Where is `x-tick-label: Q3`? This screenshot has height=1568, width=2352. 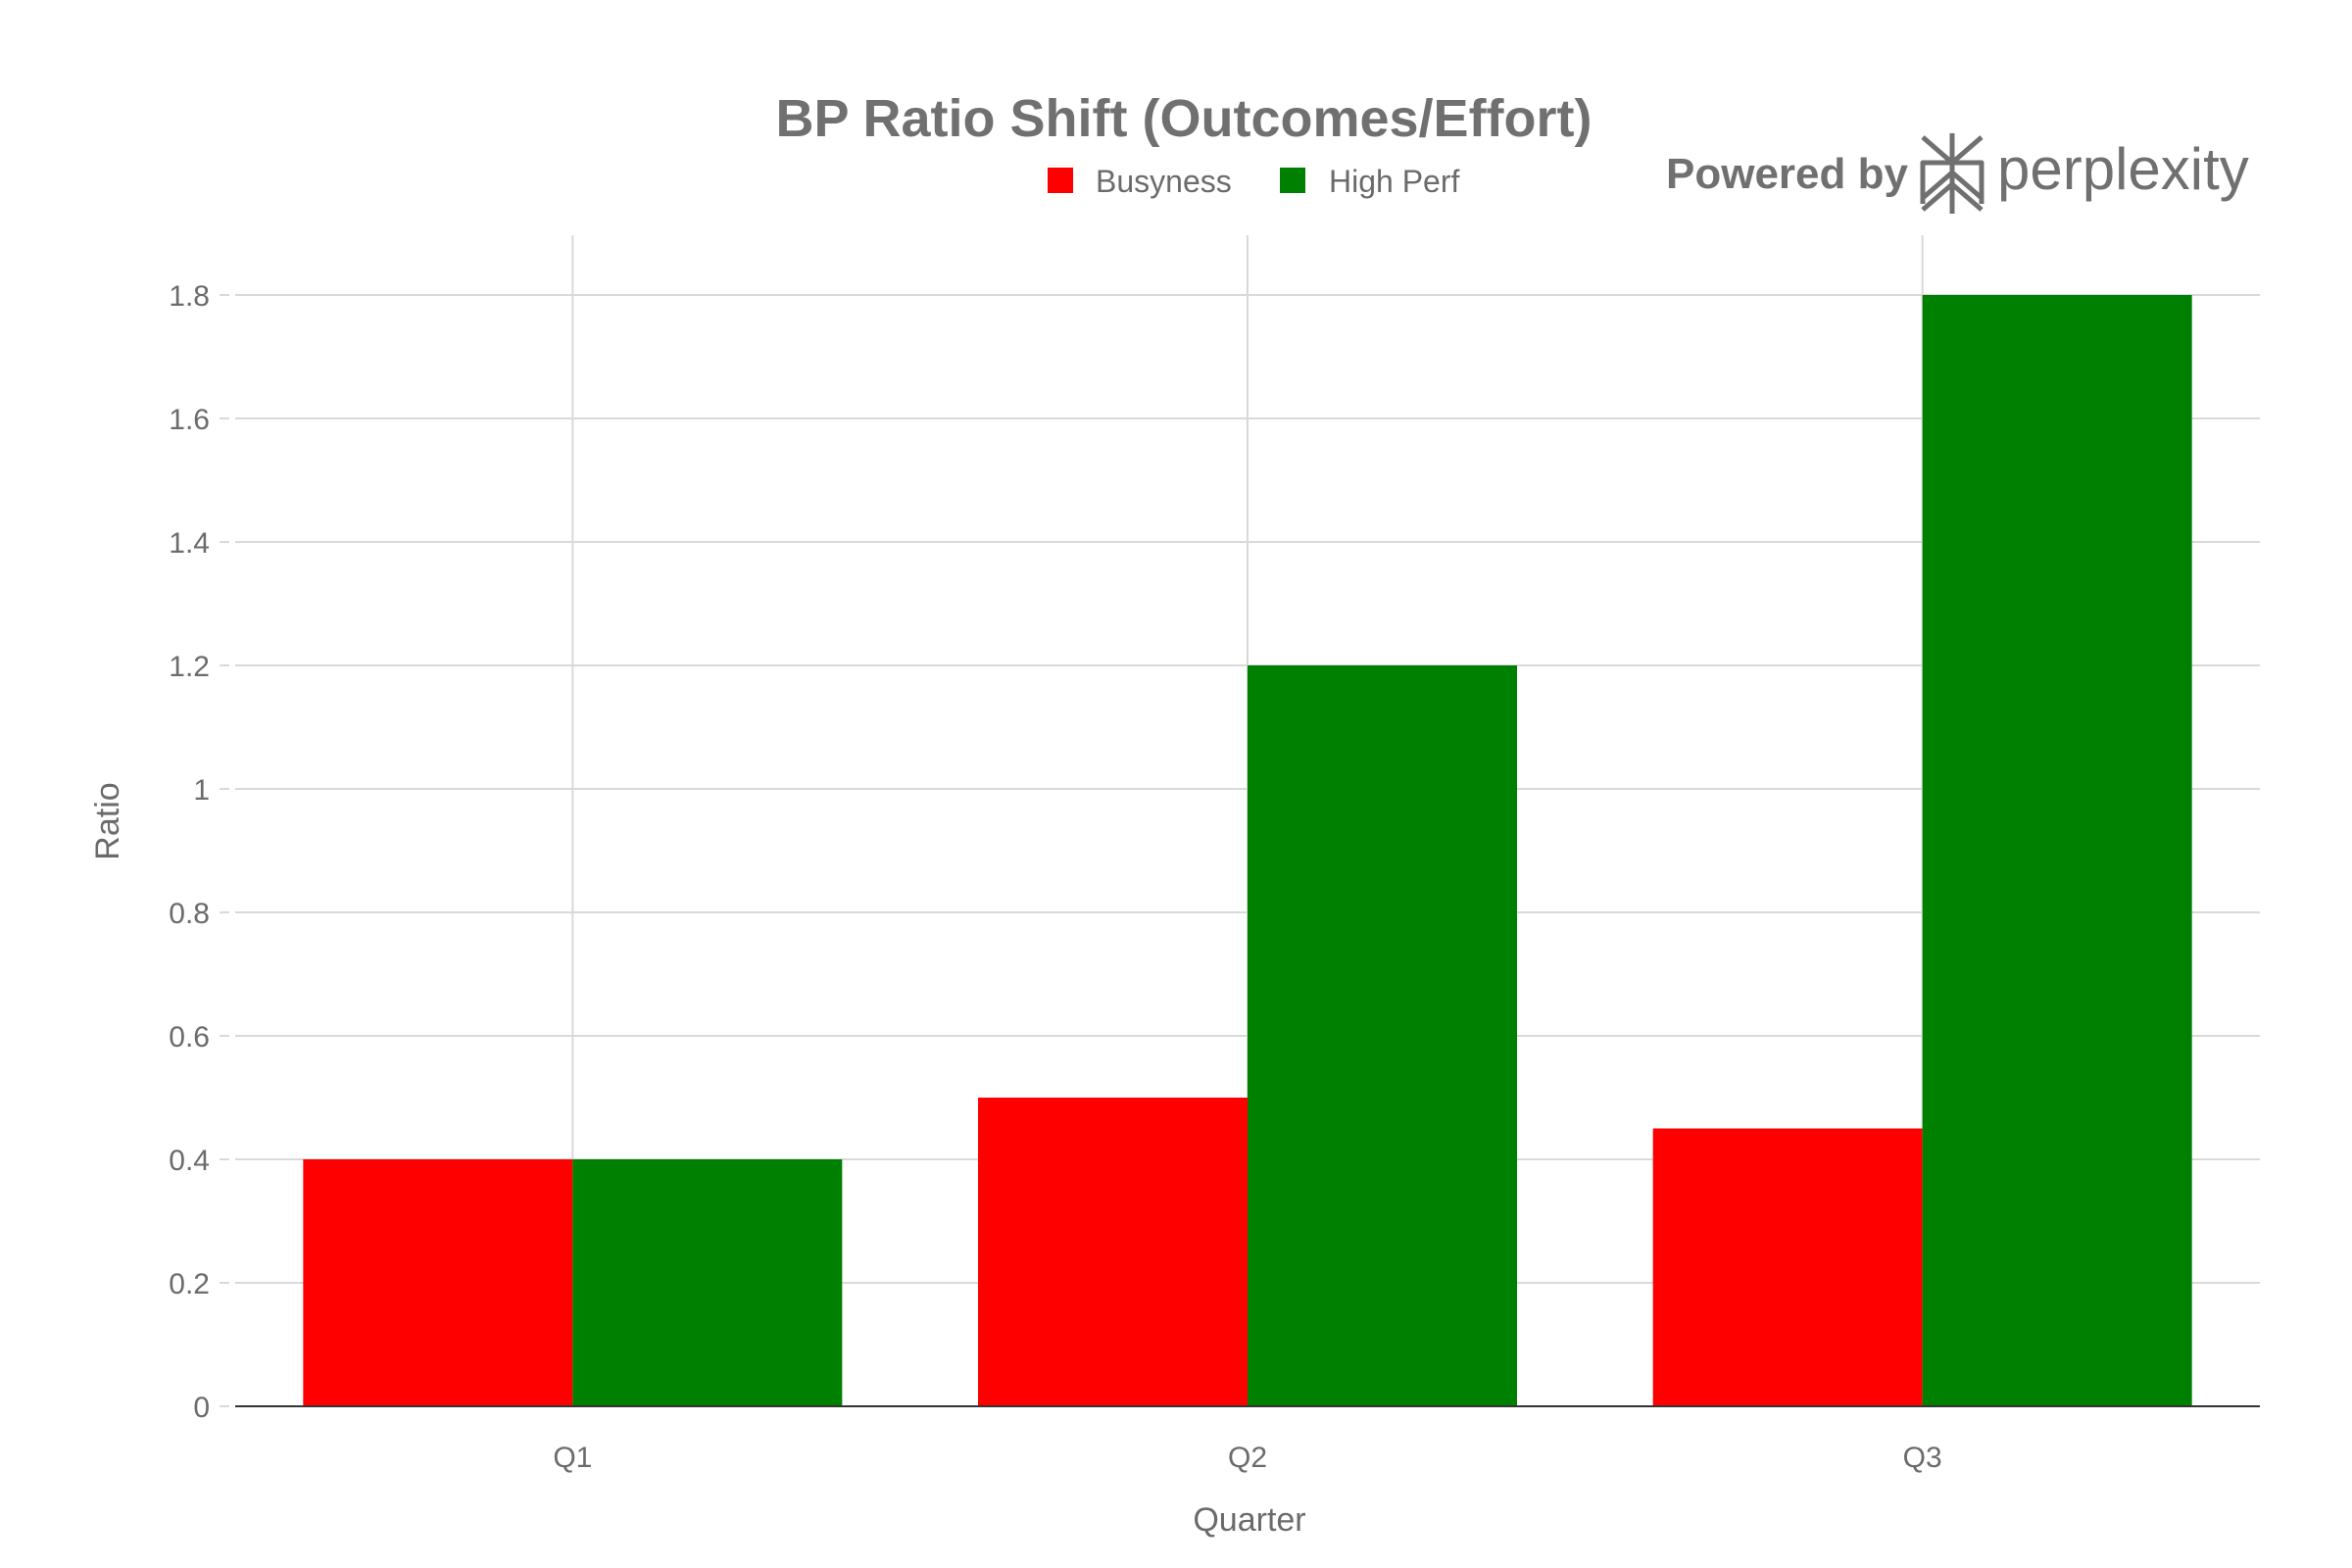 x-tick-label: Q3 is located at coordinates (1922, 1458).